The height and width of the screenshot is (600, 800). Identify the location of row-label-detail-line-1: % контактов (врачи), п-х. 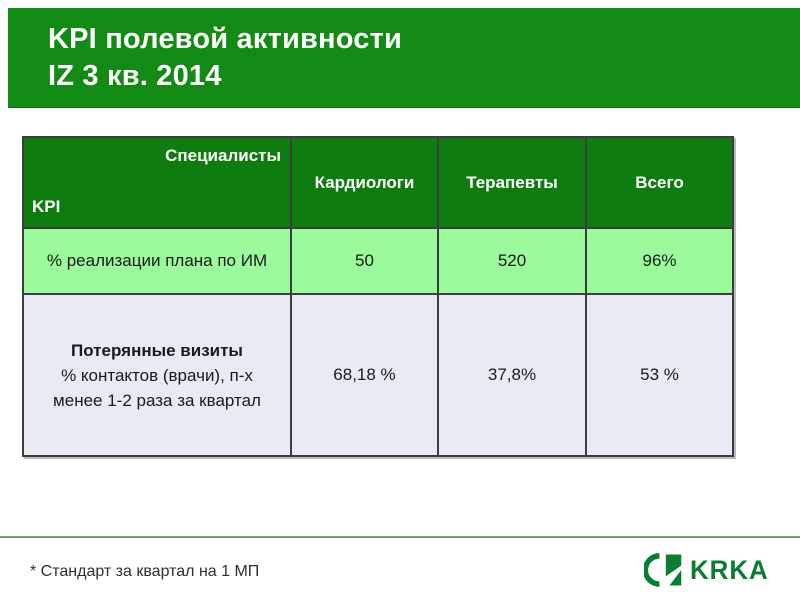
(157, 375).